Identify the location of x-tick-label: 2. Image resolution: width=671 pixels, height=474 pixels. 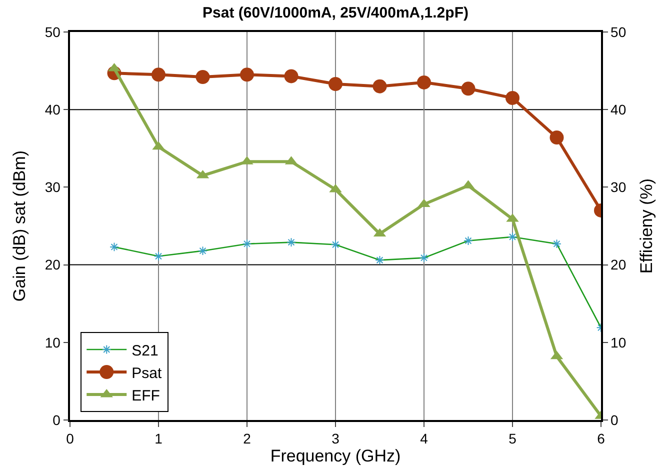
(247, 438).